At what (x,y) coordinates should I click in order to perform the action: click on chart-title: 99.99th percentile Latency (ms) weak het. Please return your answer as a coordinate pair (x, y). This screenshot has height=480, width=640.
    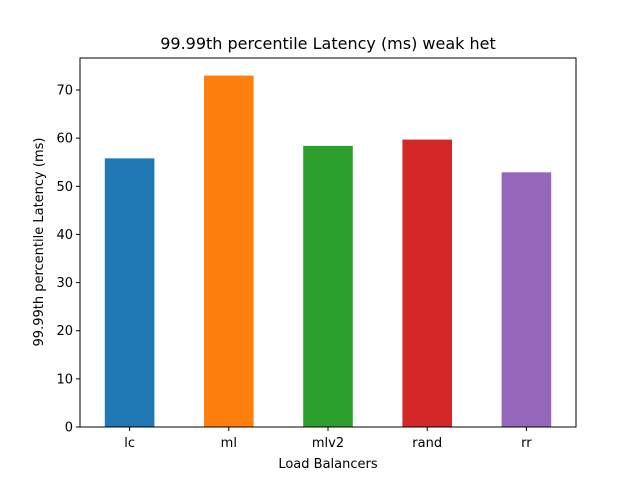
    Looking at the image, I should click on (328, 43).